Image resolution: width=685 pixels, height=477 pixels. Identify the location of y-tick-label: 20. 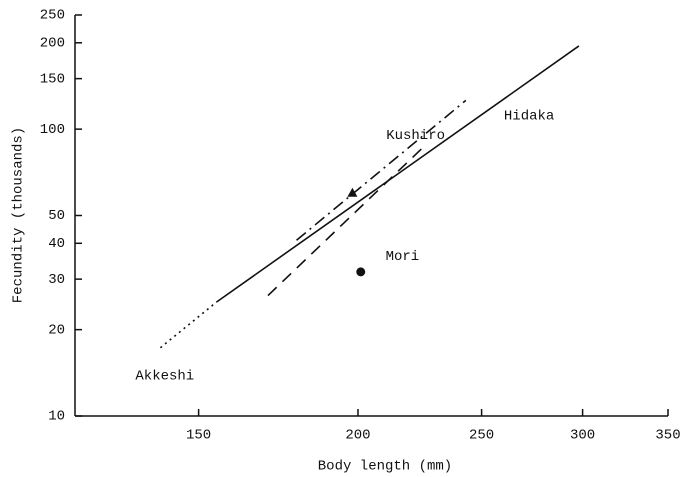
(56, 330).